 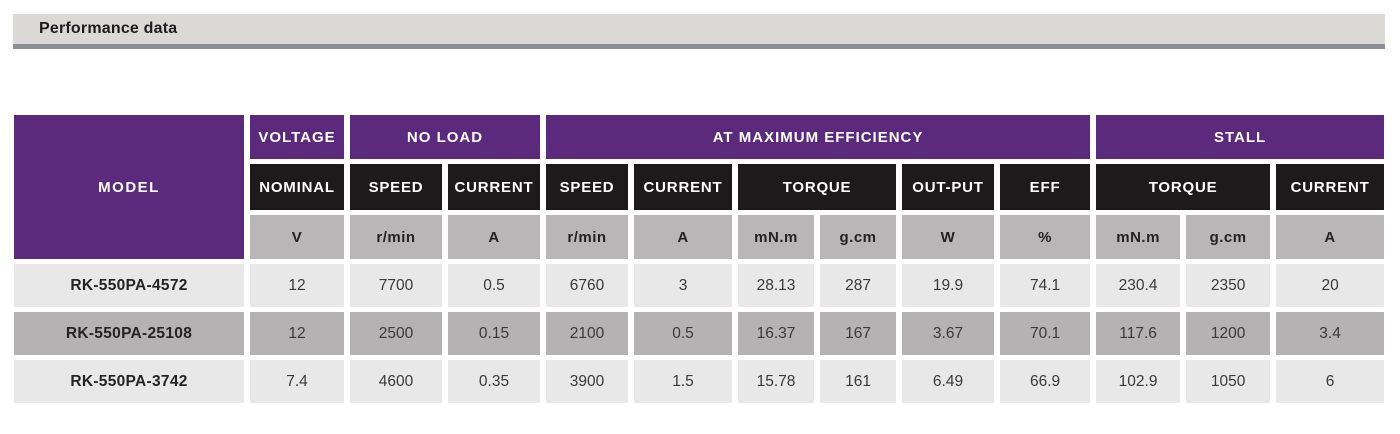 What do you see at coordinates (948, 381) in the screenshot?
I see `value-cell: 6.49` at bounding box center [948, 381].